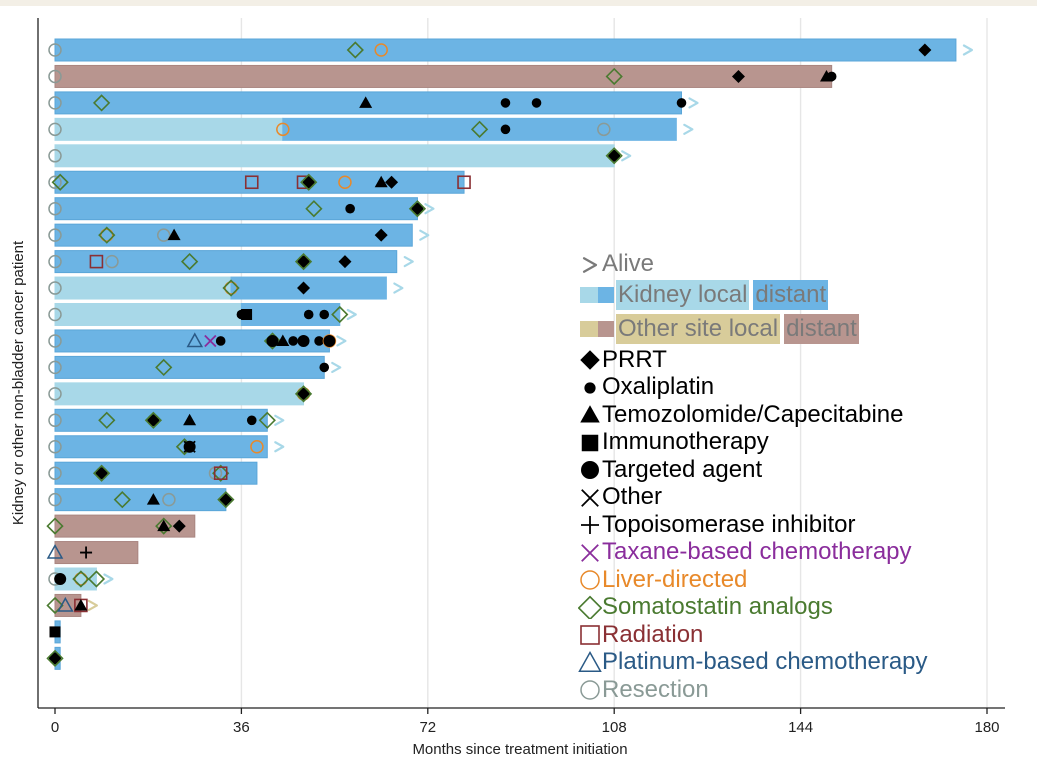 The height and width of the screenshot is (764, 1037). Describe the element at coordinates (805, 264) in the screenshot. I see `legend-item-alive: Alive` at that location.